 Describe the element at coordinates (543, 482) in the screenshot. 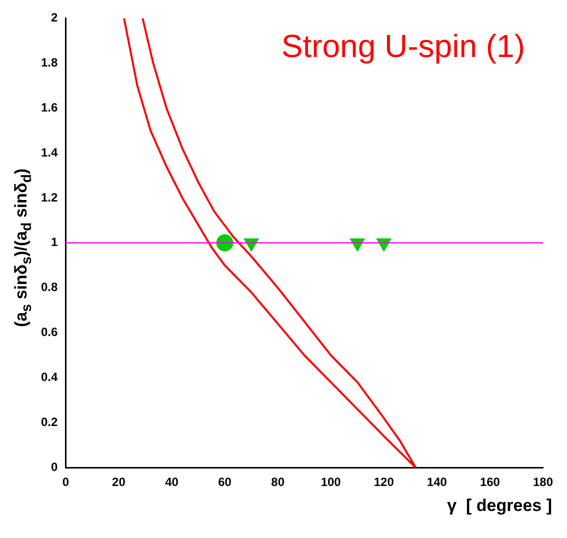

I see `x-tick-label: 180` at that location.